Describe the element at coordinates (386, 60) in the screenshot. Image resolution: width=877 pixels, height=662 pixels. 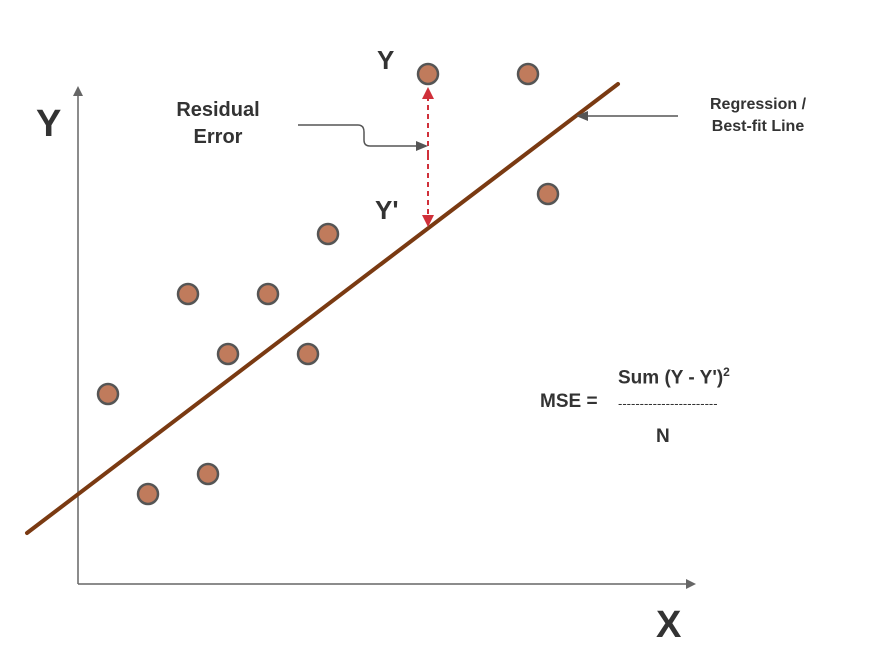
I see `observed-y-label: Y` at that location.